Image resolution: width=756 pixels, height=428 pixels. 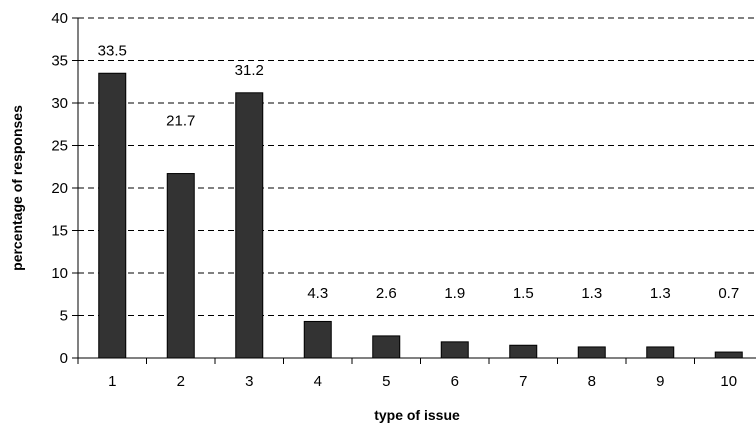 What do you see at coordinates (386, 381) in the screenshot?
I see `x-tick-label: 5` at bounding box center [386, 381].